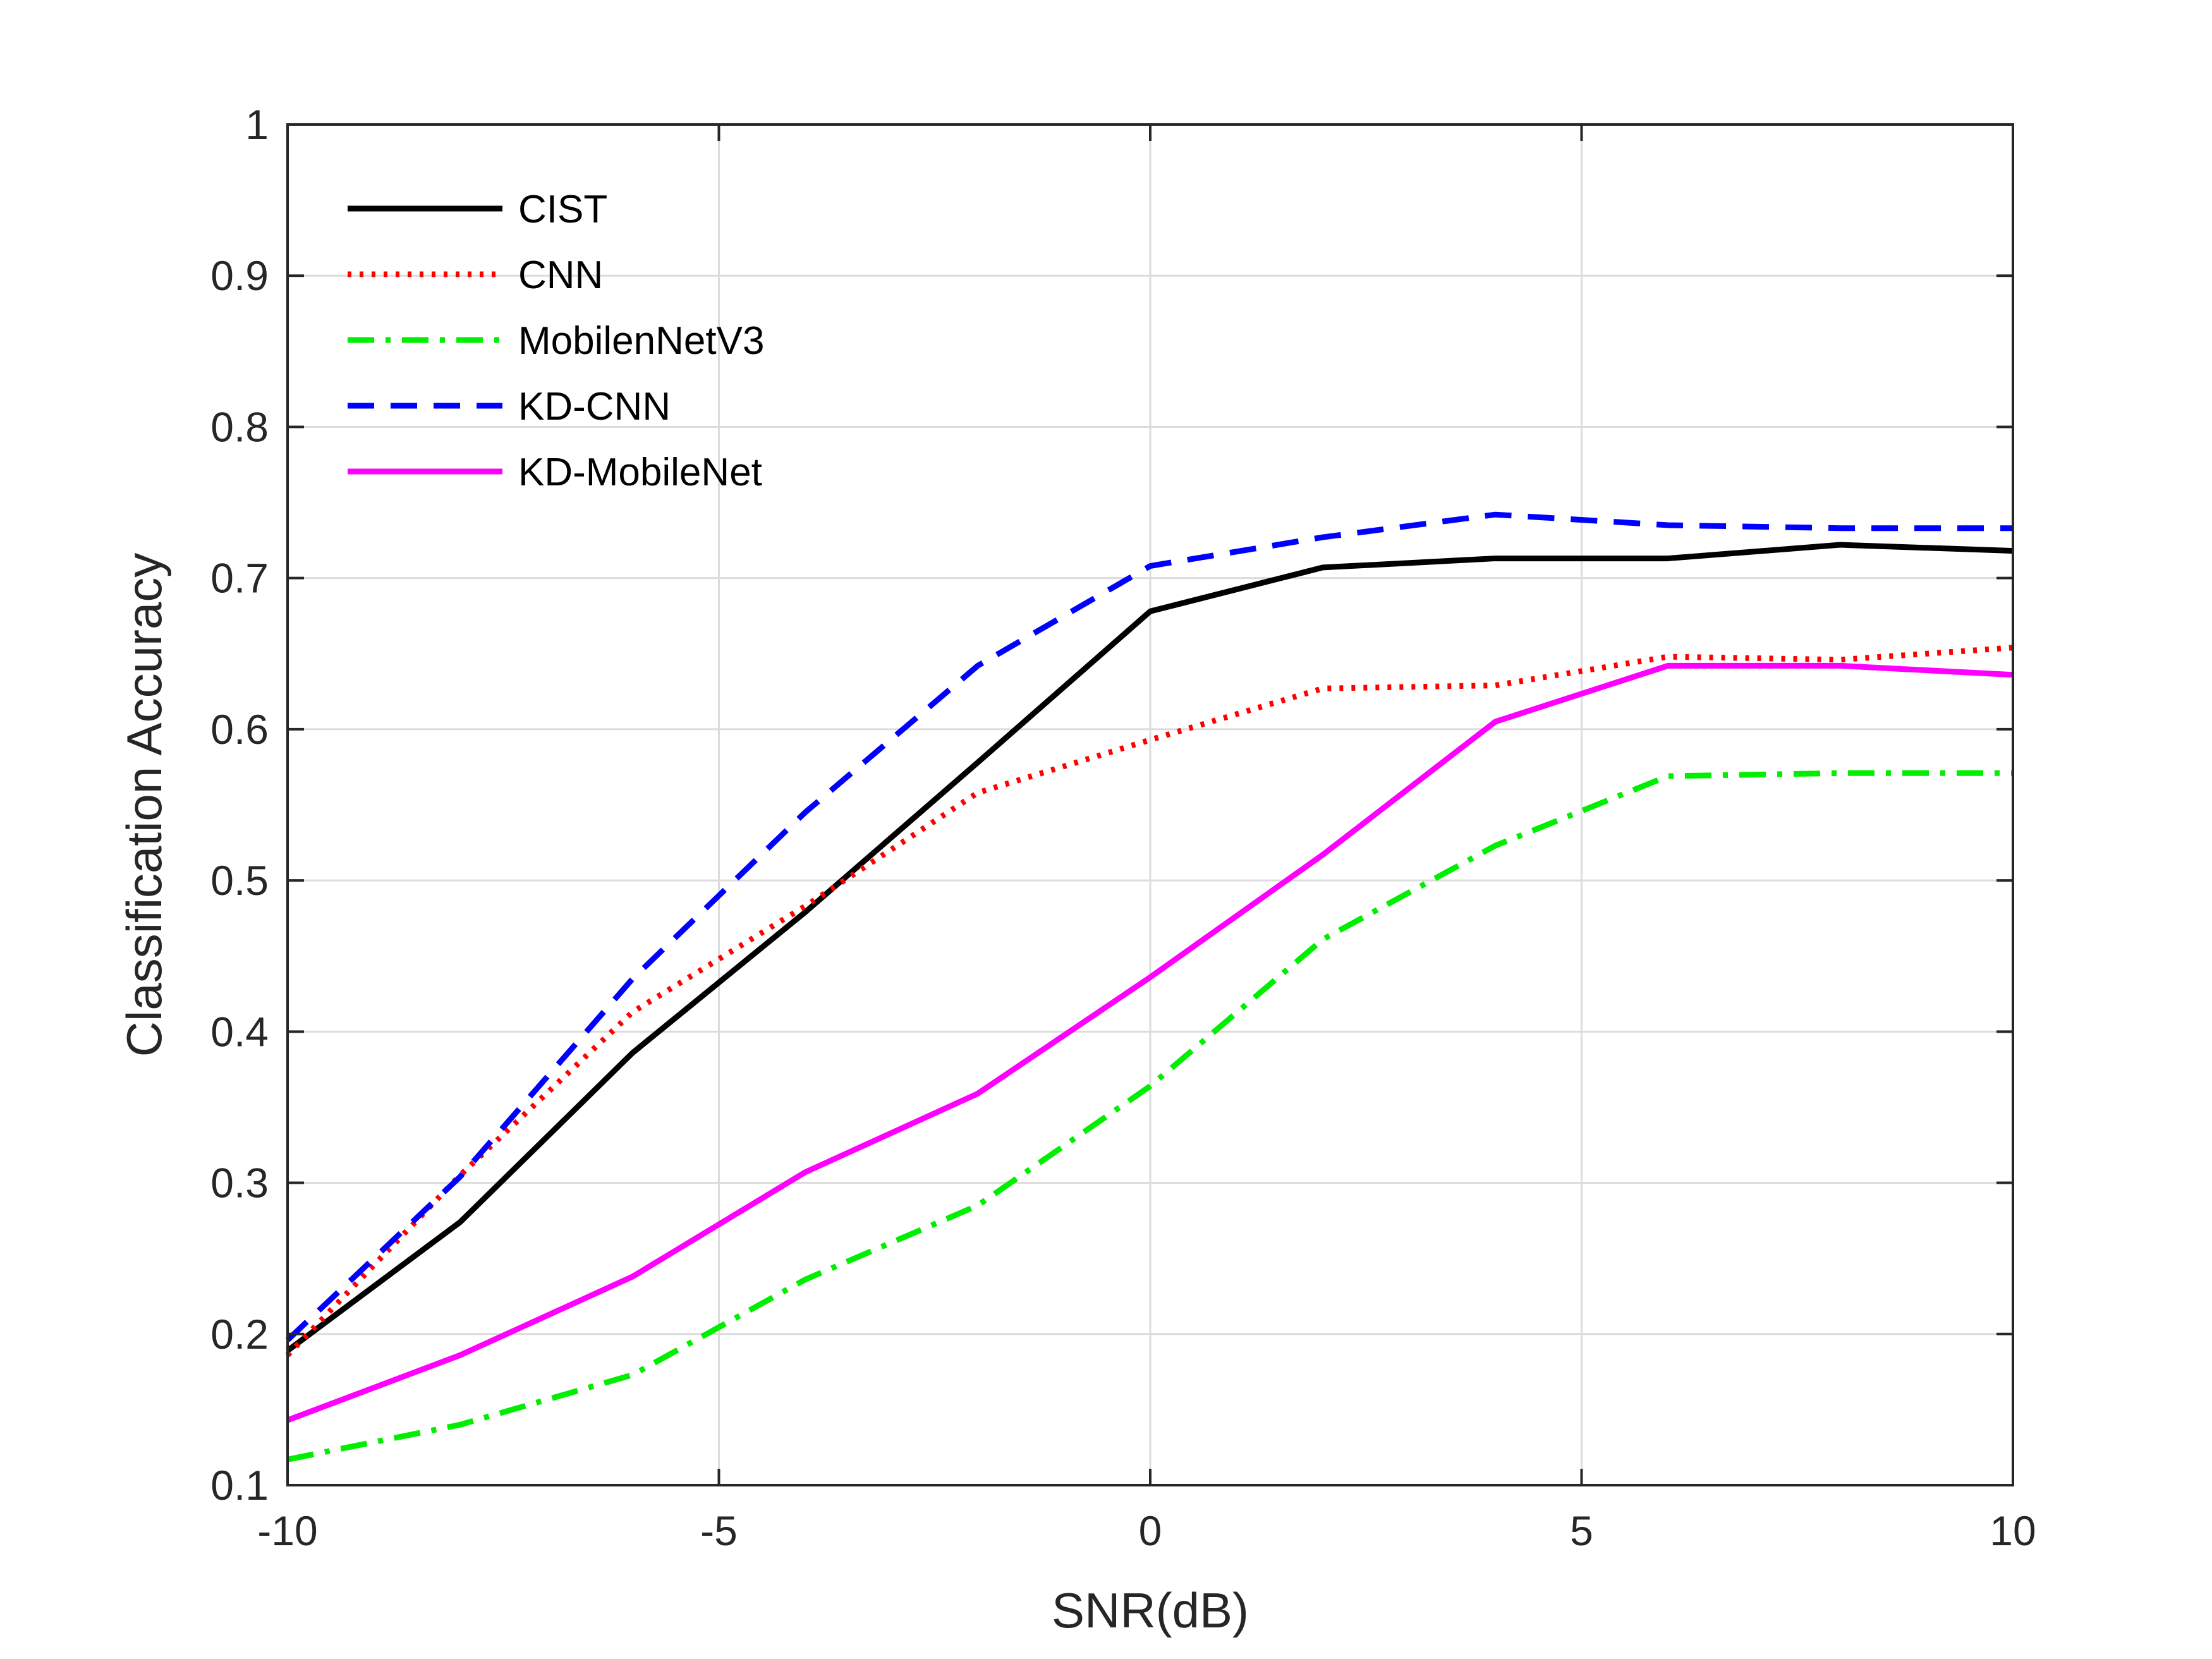 This screenshot has height=1659, width=2212. What do you see at coordinates (240, 1334) in the screenshot?
I see `y-tick-label: 0.2` at bounding box center [240, 1334].